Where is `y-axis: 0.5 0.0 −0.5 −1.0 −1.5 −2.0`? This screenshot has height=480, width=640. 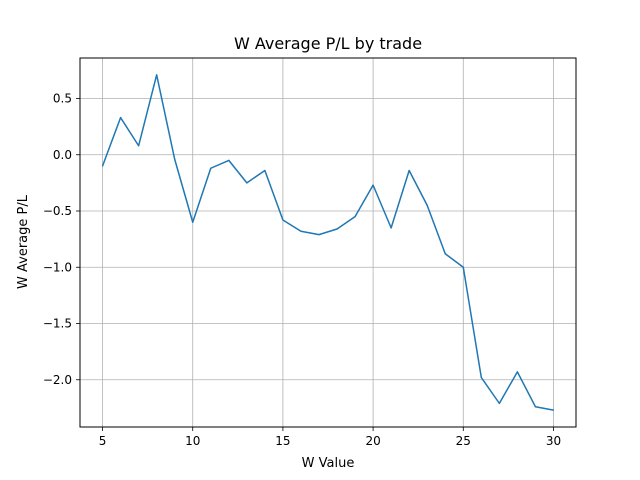 y-axis: 0.5 0.0 −0.5 −1.0 −1.5 −2.0 is located at coordinates (61, 239).